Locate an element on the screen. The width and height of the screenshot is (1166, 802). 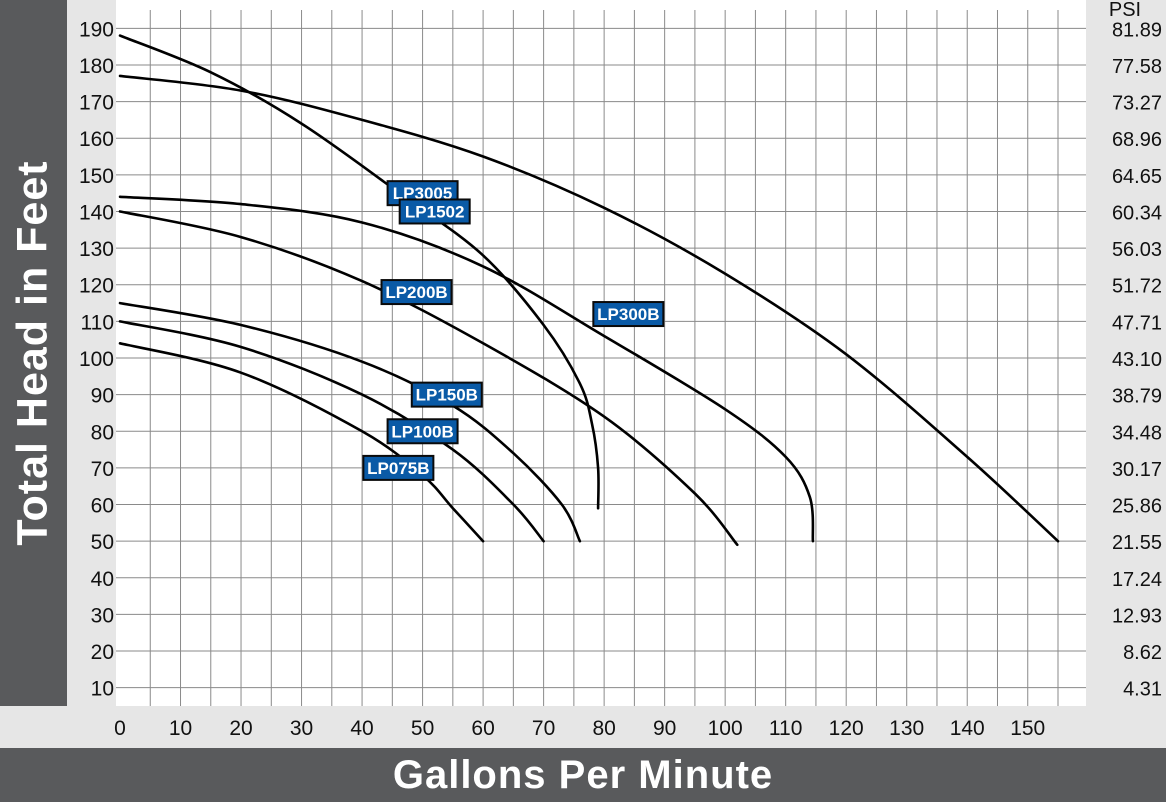
series-label-box-lp100b is located at coordinates (422, 431).